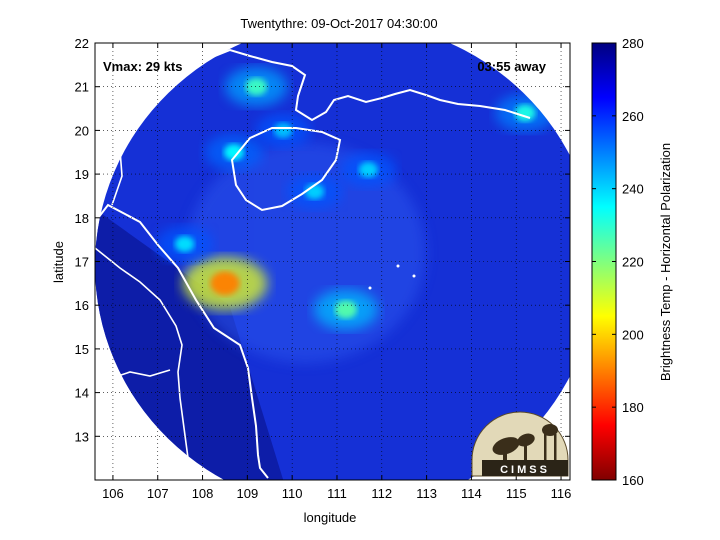 The width and height of the screenshot is (720, 540). I want to click on vmax-annotation: Vmax: 29 kts, so click(143, 66).